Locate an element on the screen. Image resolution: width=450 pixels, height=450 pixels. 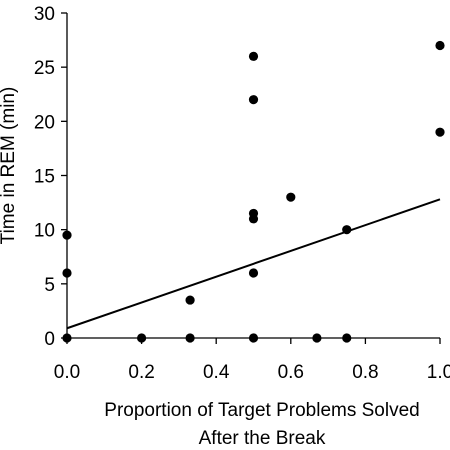
x-tick-label: 1.0 is located at coordinates (438, 372).